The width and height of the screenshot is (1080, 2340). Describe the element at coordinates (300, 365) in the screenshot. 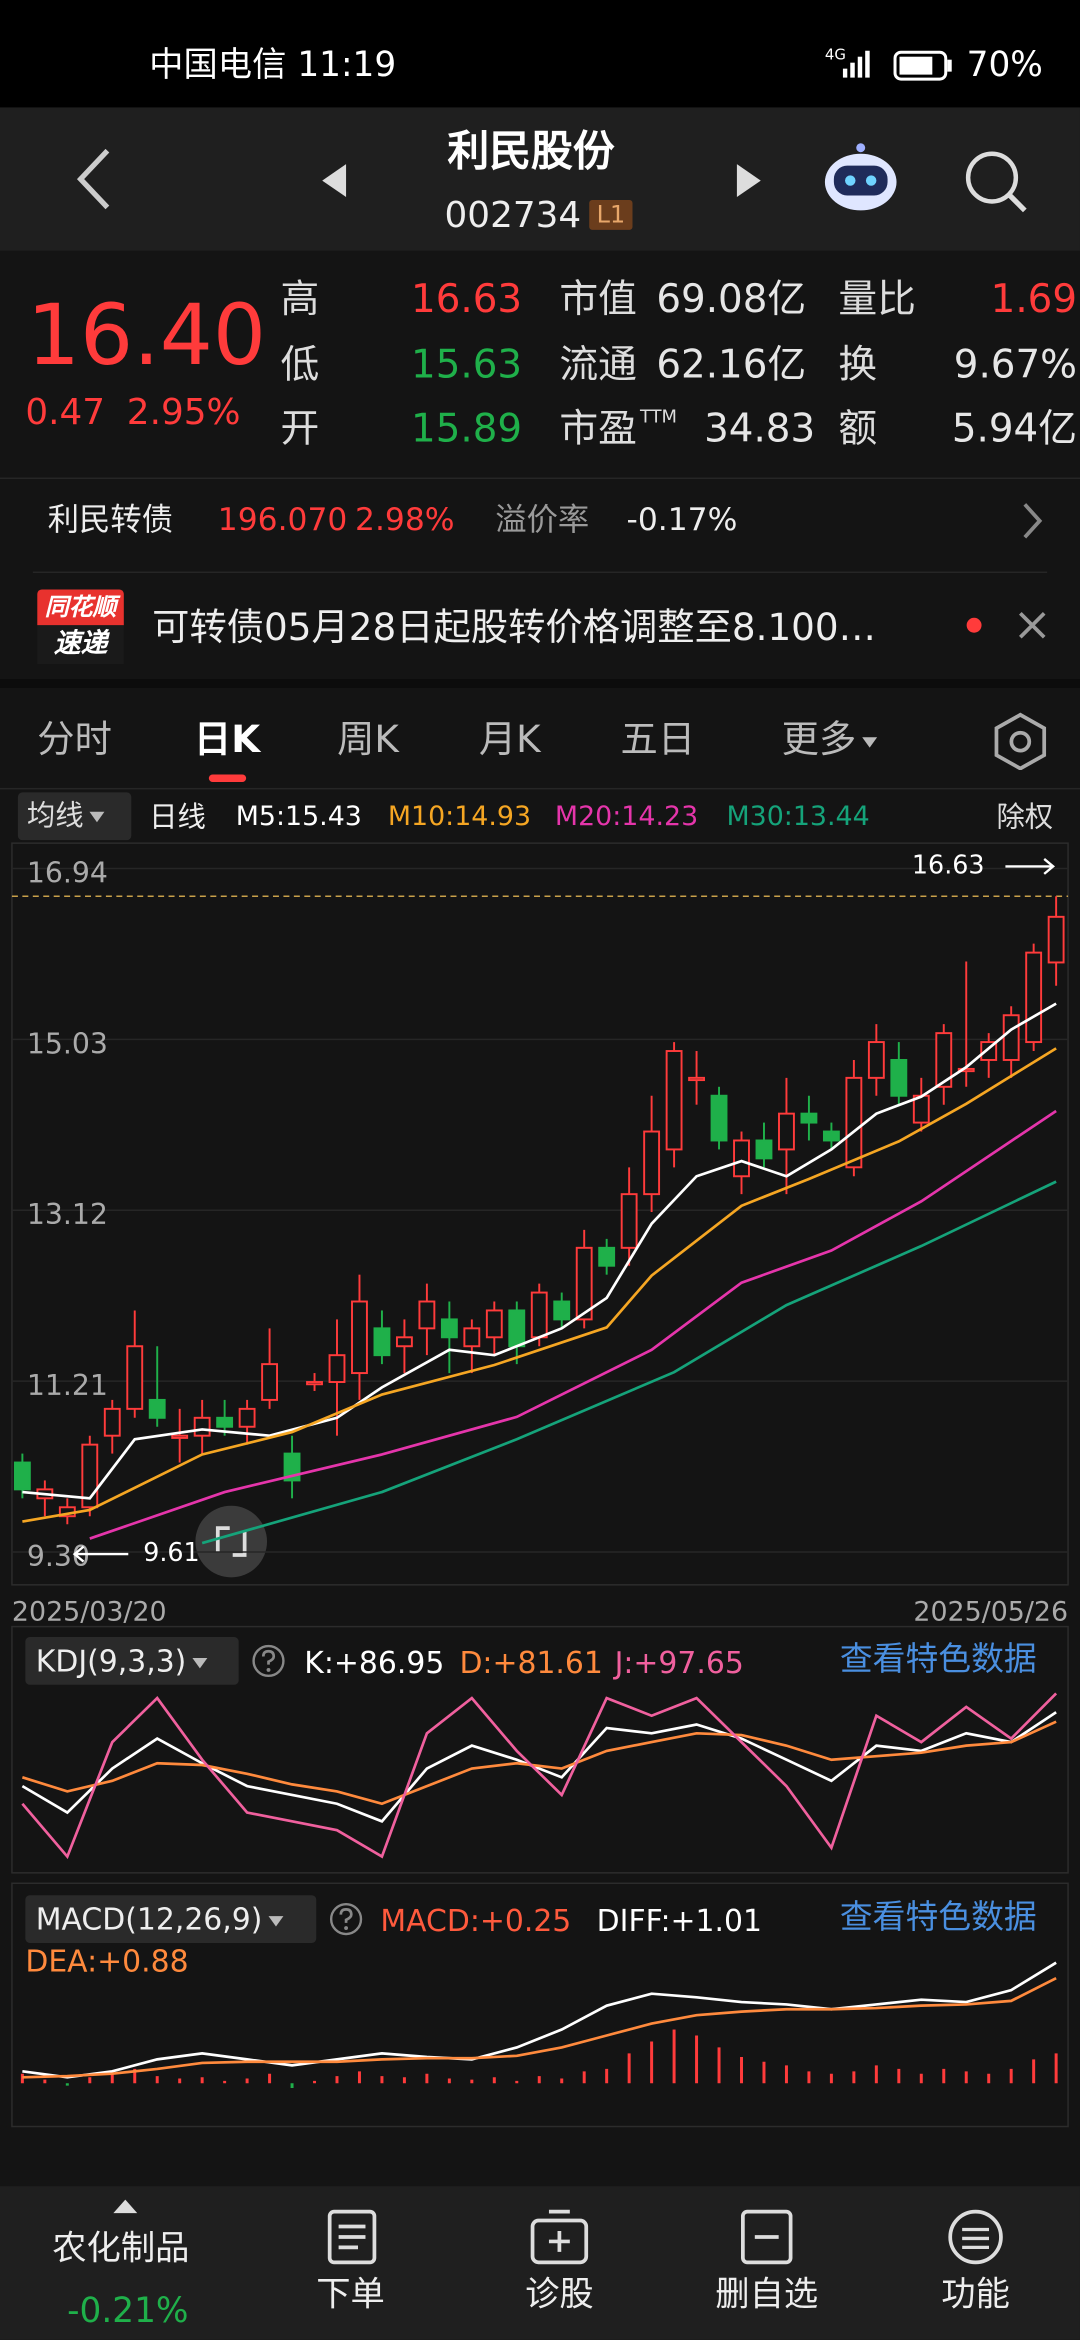

I see `stat-label: 低` at that location.